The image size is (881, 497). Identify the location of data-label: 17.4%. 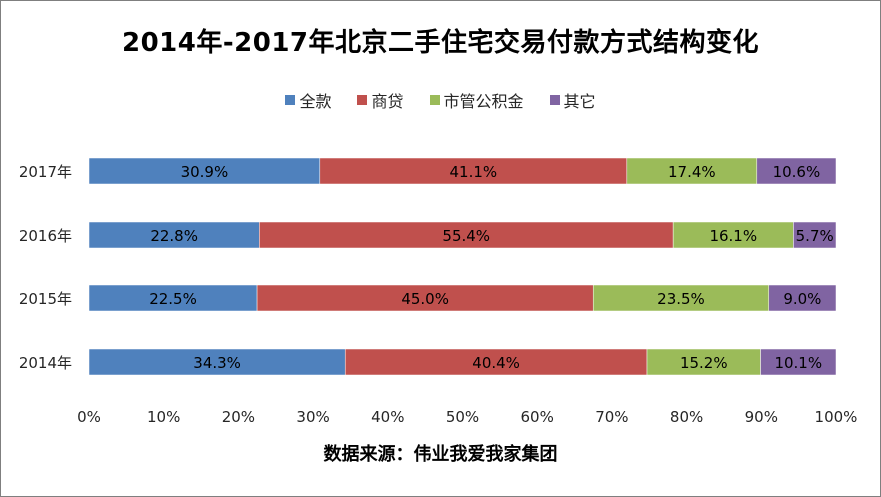
(692, 172).